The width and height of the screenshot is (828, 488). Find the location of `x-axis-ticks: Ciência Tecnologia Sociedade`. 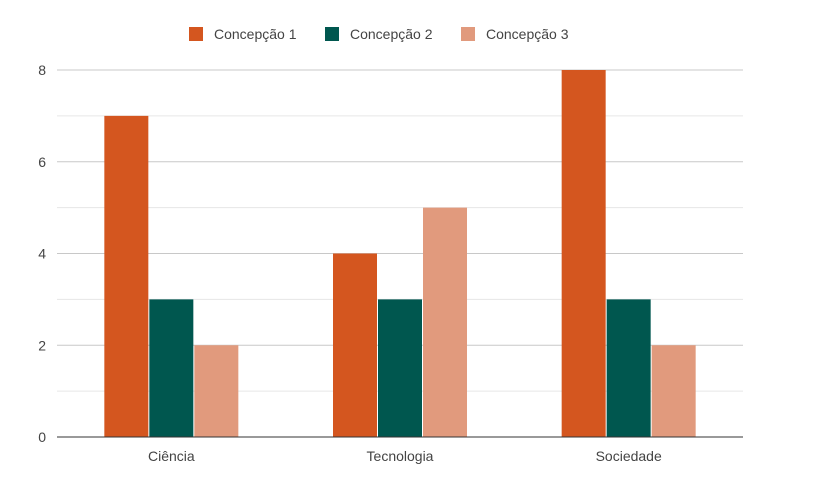

x-axis-ticks: Ciência Tecnologia Sociedade is located at coordinates (405, 456).